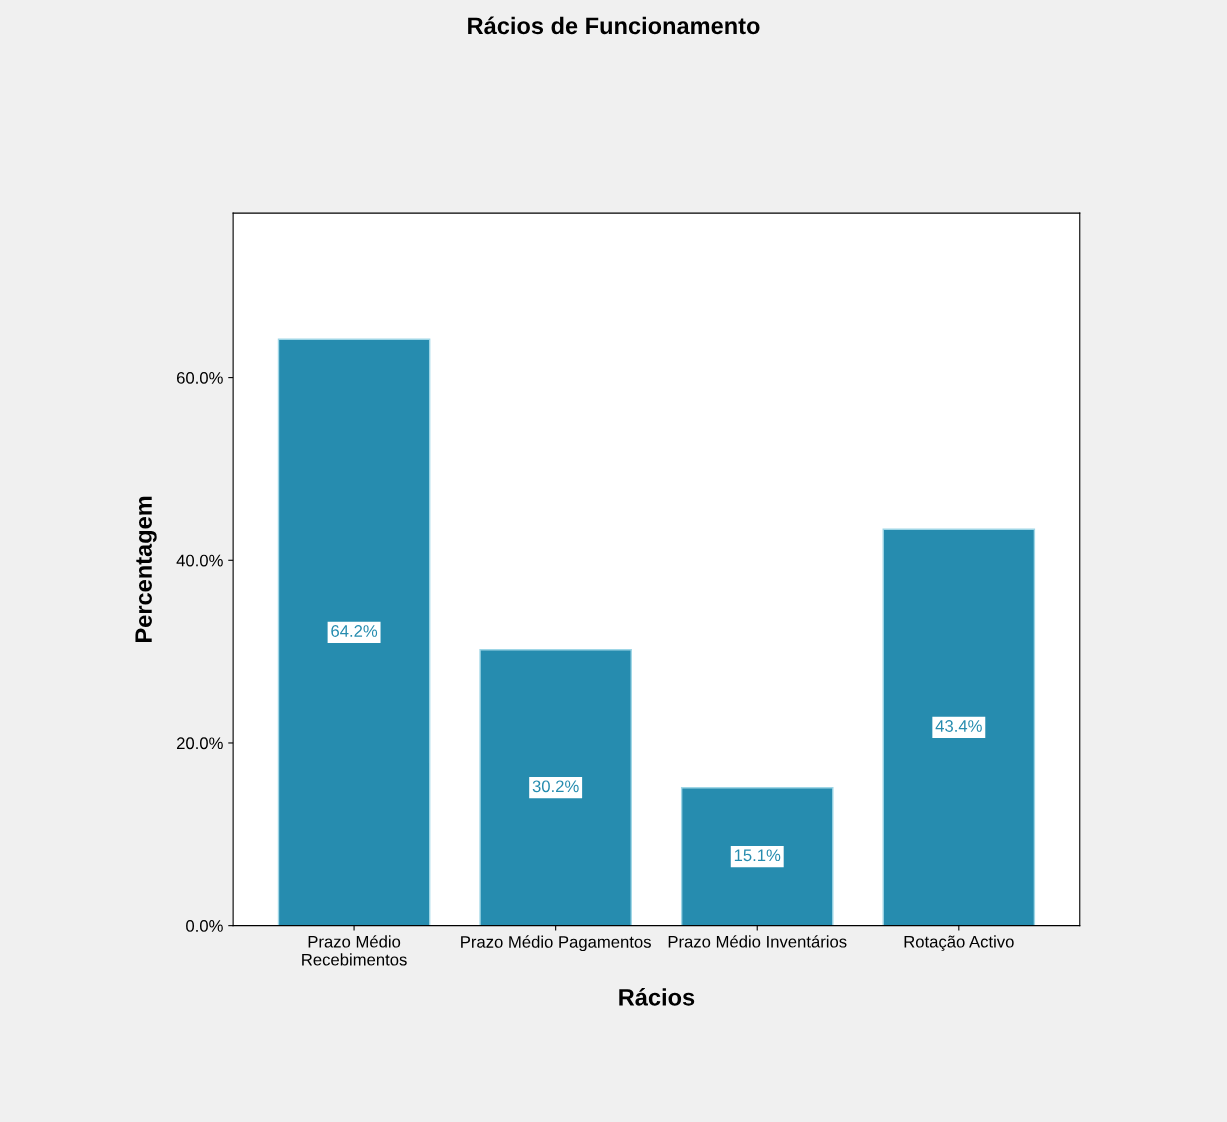  I want to click on x-axis-title: Rácios, so click(657, 997).